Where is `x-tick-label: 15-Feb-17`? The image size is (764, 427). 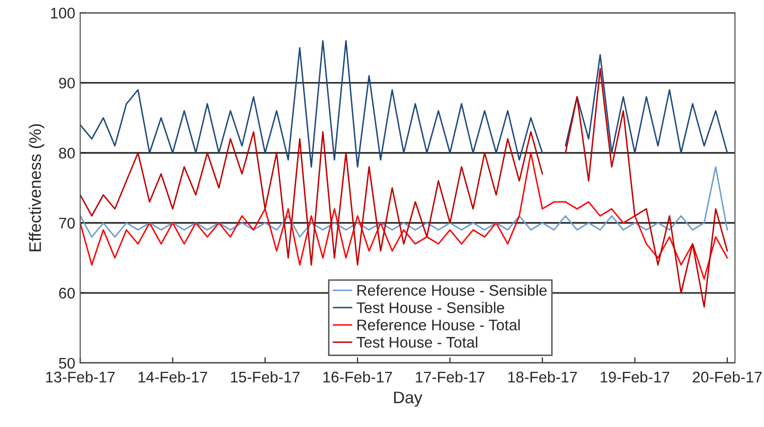
x-tick-label: 15-Feb-17 is located at coordinates (265, 377).